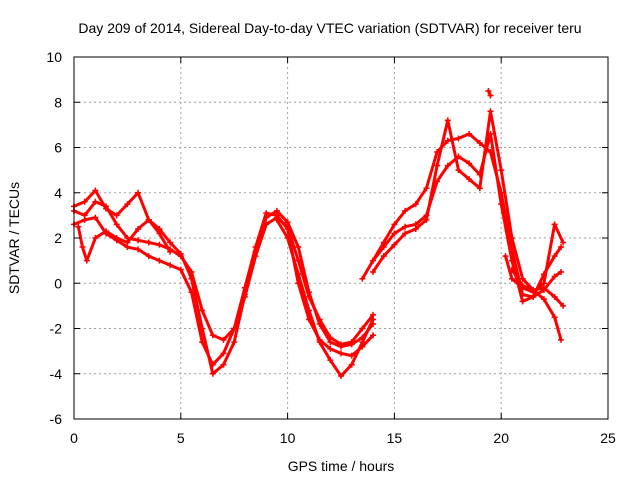  What do you see at coordinates (56, 419) in the screenshot?
I see `y-tick-label: -6` at bounding box center [56, 419].